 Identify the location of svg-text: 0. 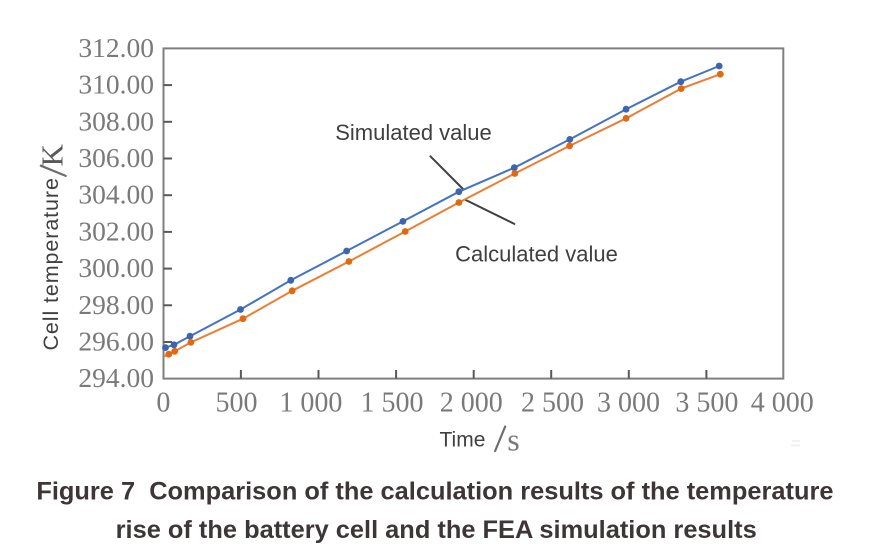
(163, 403).